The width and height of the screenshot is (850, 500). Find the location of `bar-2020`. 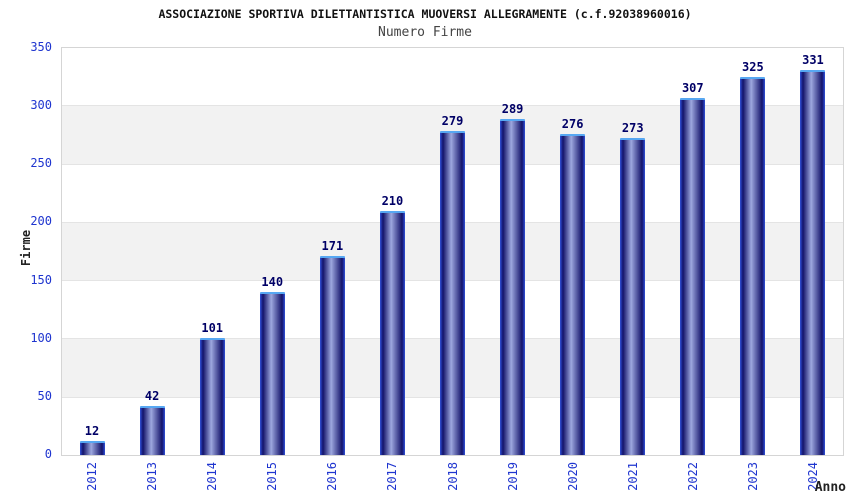

bar-2020 is located at coordinates (573, 294).